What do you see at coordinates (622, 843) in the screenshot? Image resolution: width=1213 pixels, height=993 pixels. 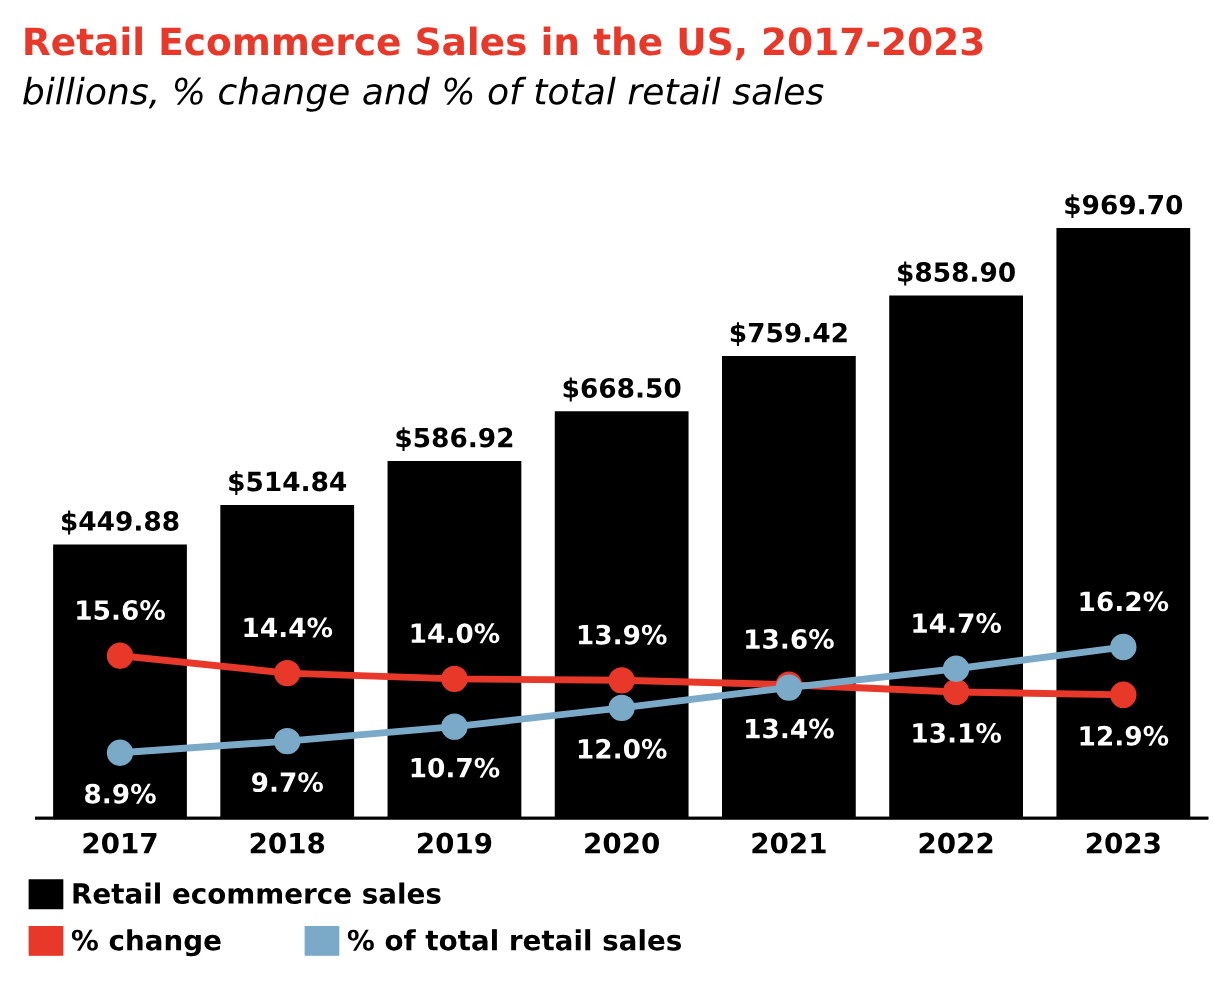 I see `x-tick-label: 2020` at bounding box center [622, 843].